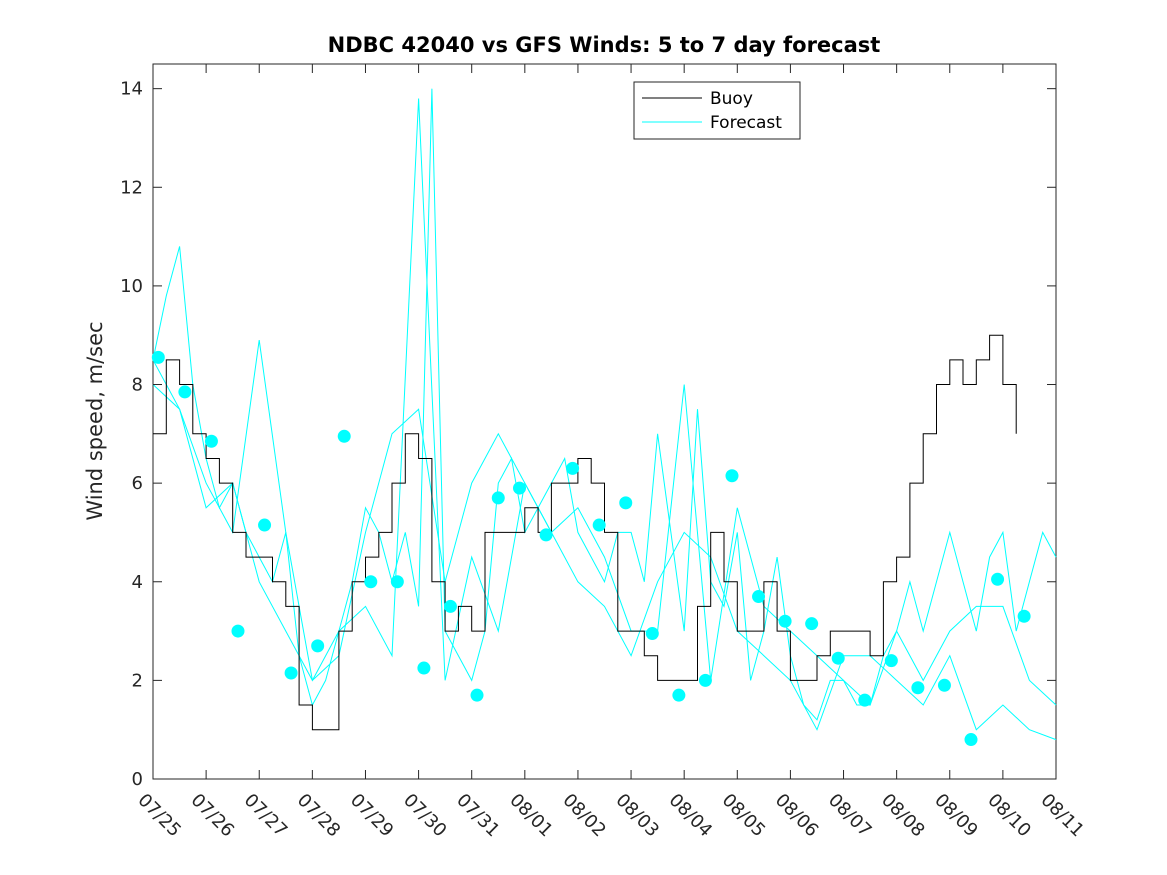 This screenshot has width=1167, height=875. Describe the element at coordinates (131, 89) in the screenshot. I see `y-tick-label: 14` at that location.